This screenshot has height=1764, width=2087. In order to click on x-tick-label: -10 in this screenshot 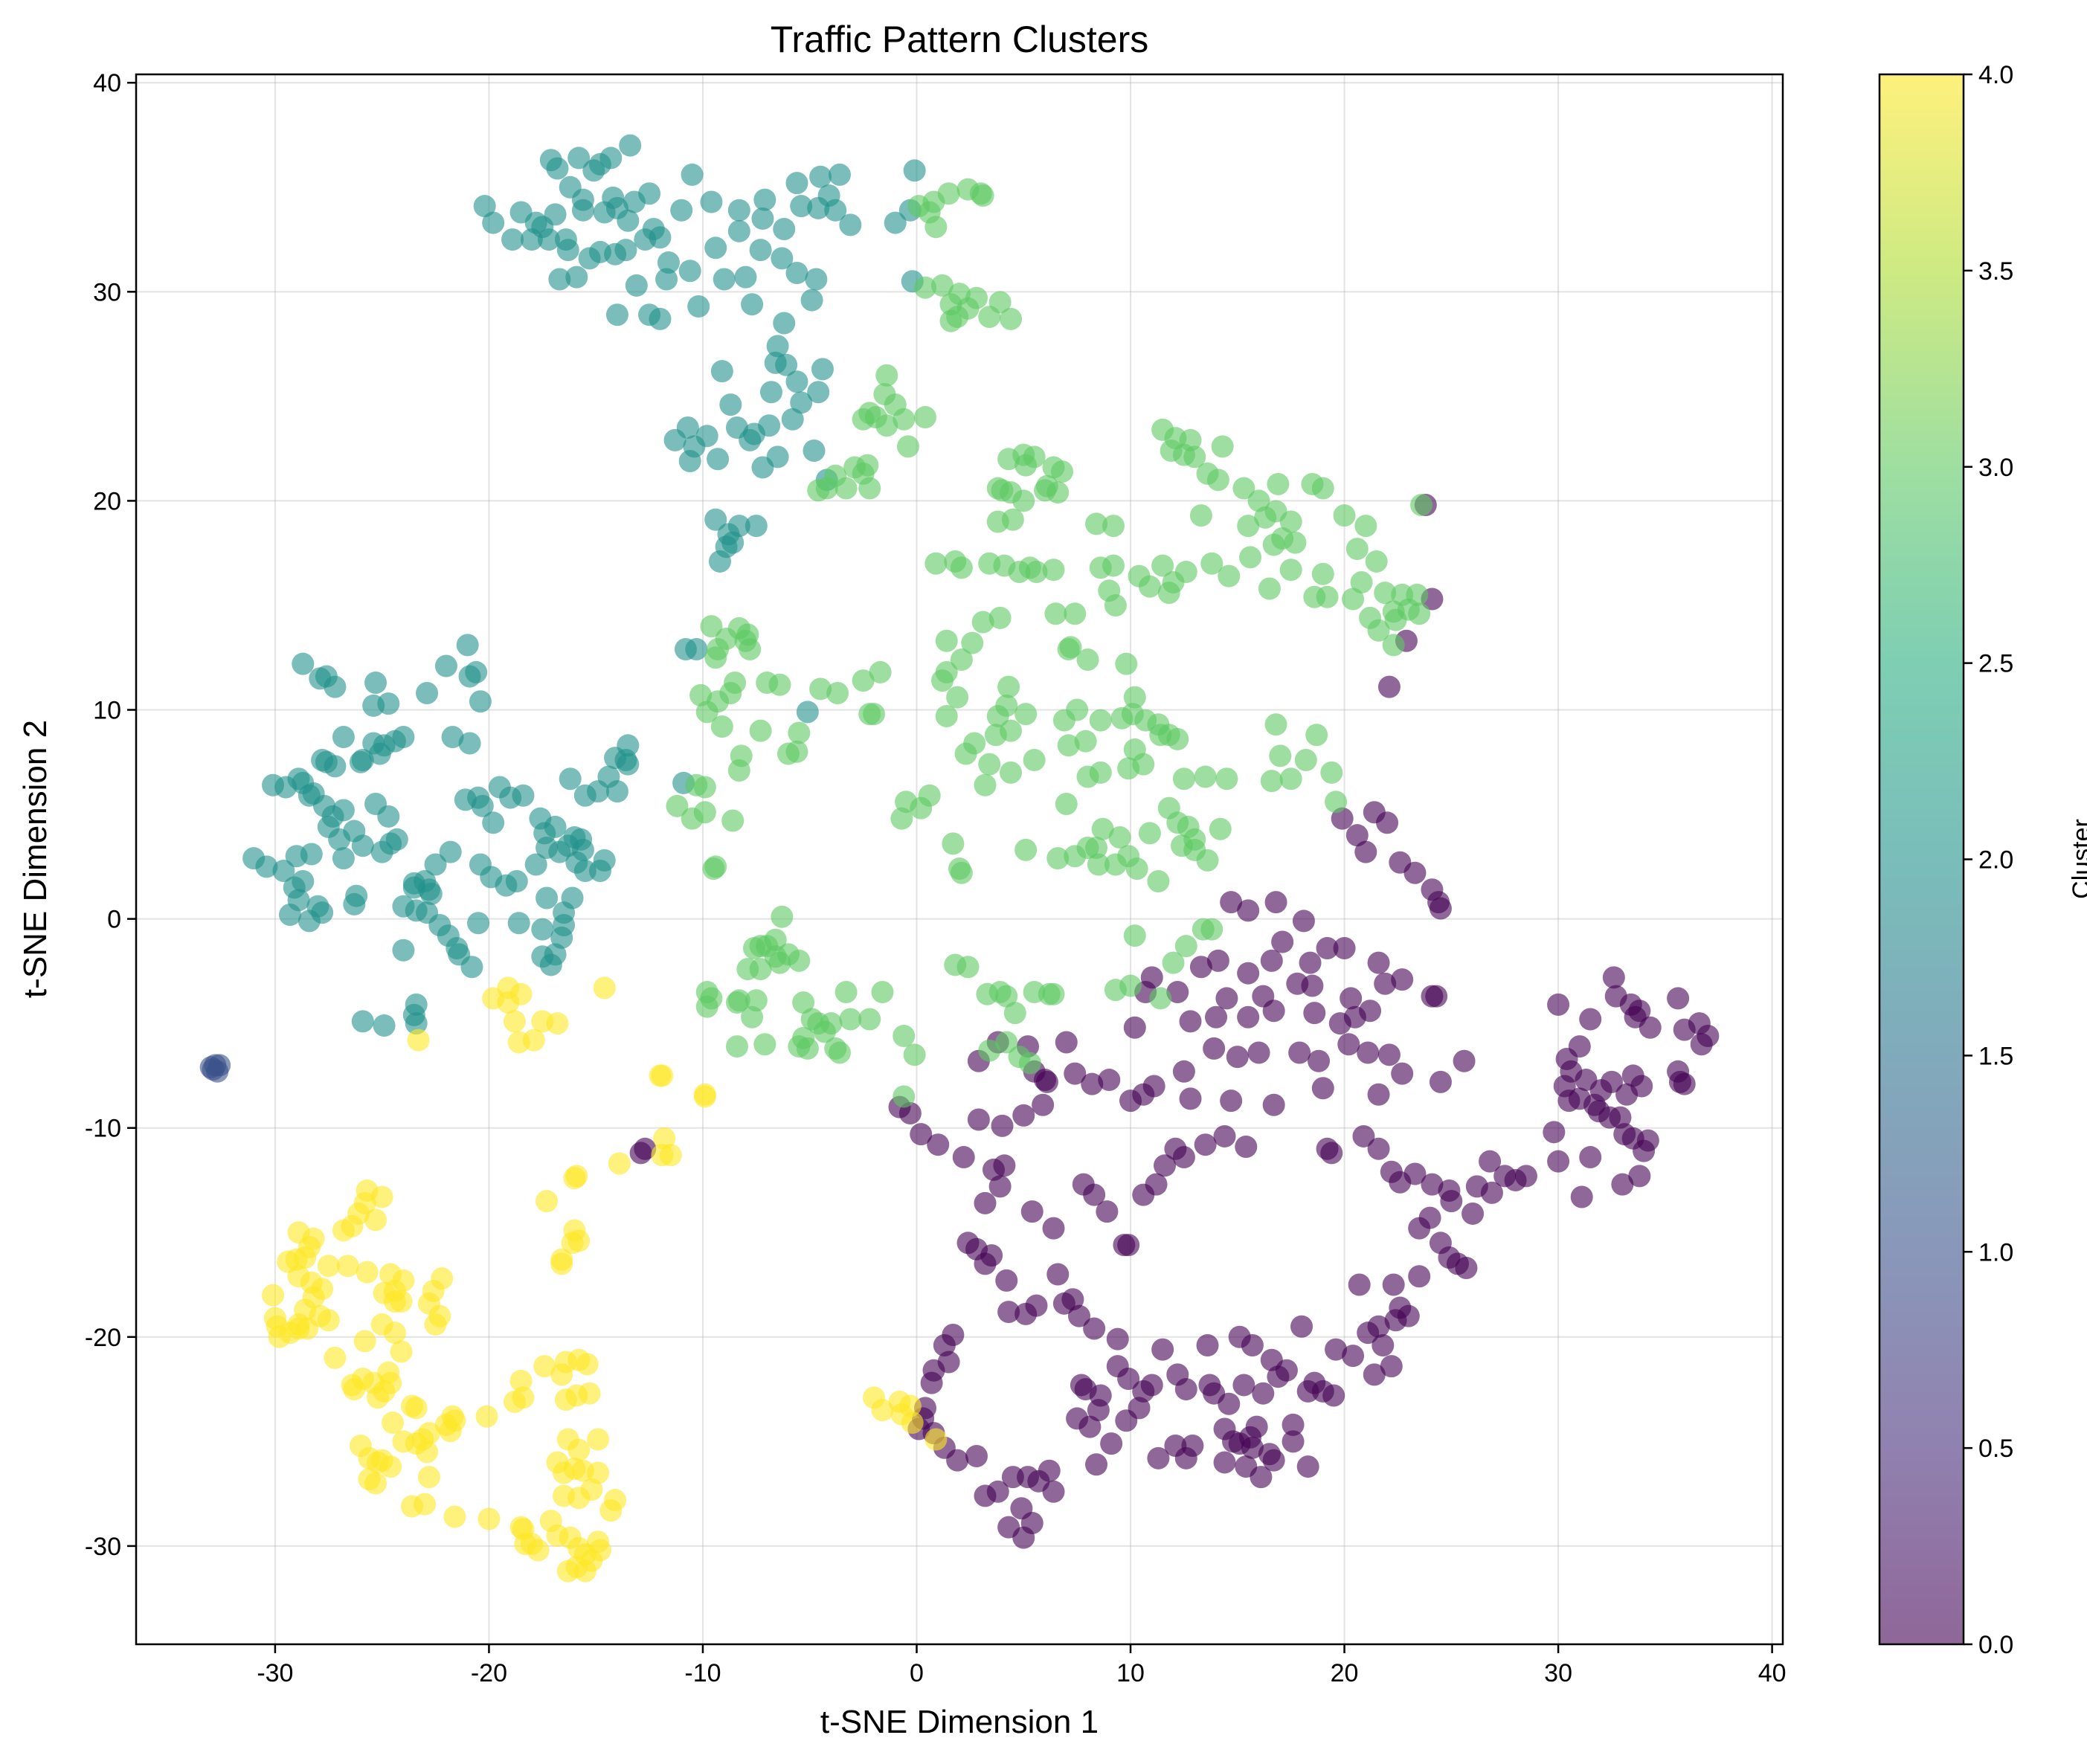, I will do `click(702, 1673)`.